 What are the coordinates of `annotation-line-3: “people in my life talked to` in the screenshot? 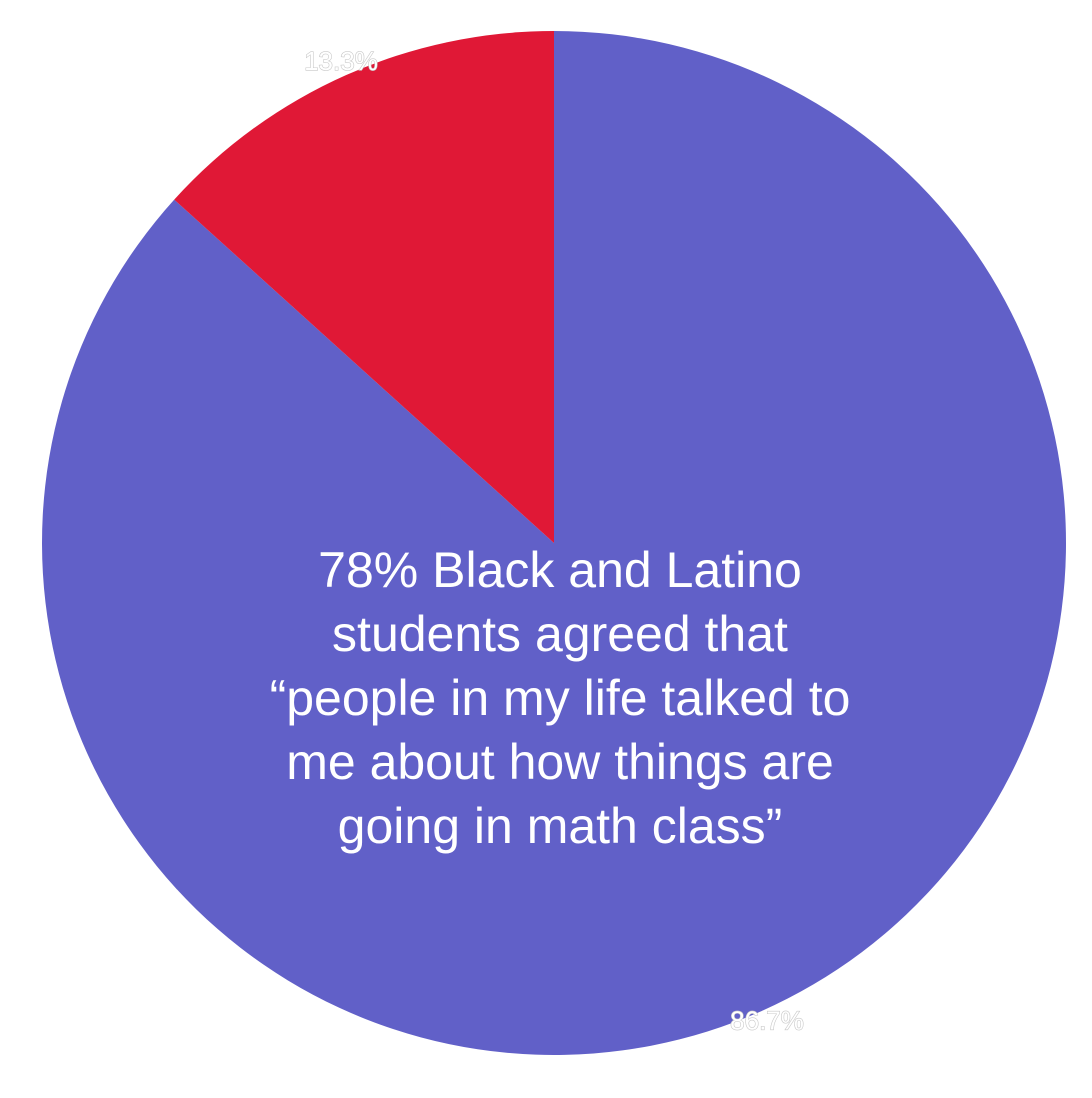 It's located at (560, 698).